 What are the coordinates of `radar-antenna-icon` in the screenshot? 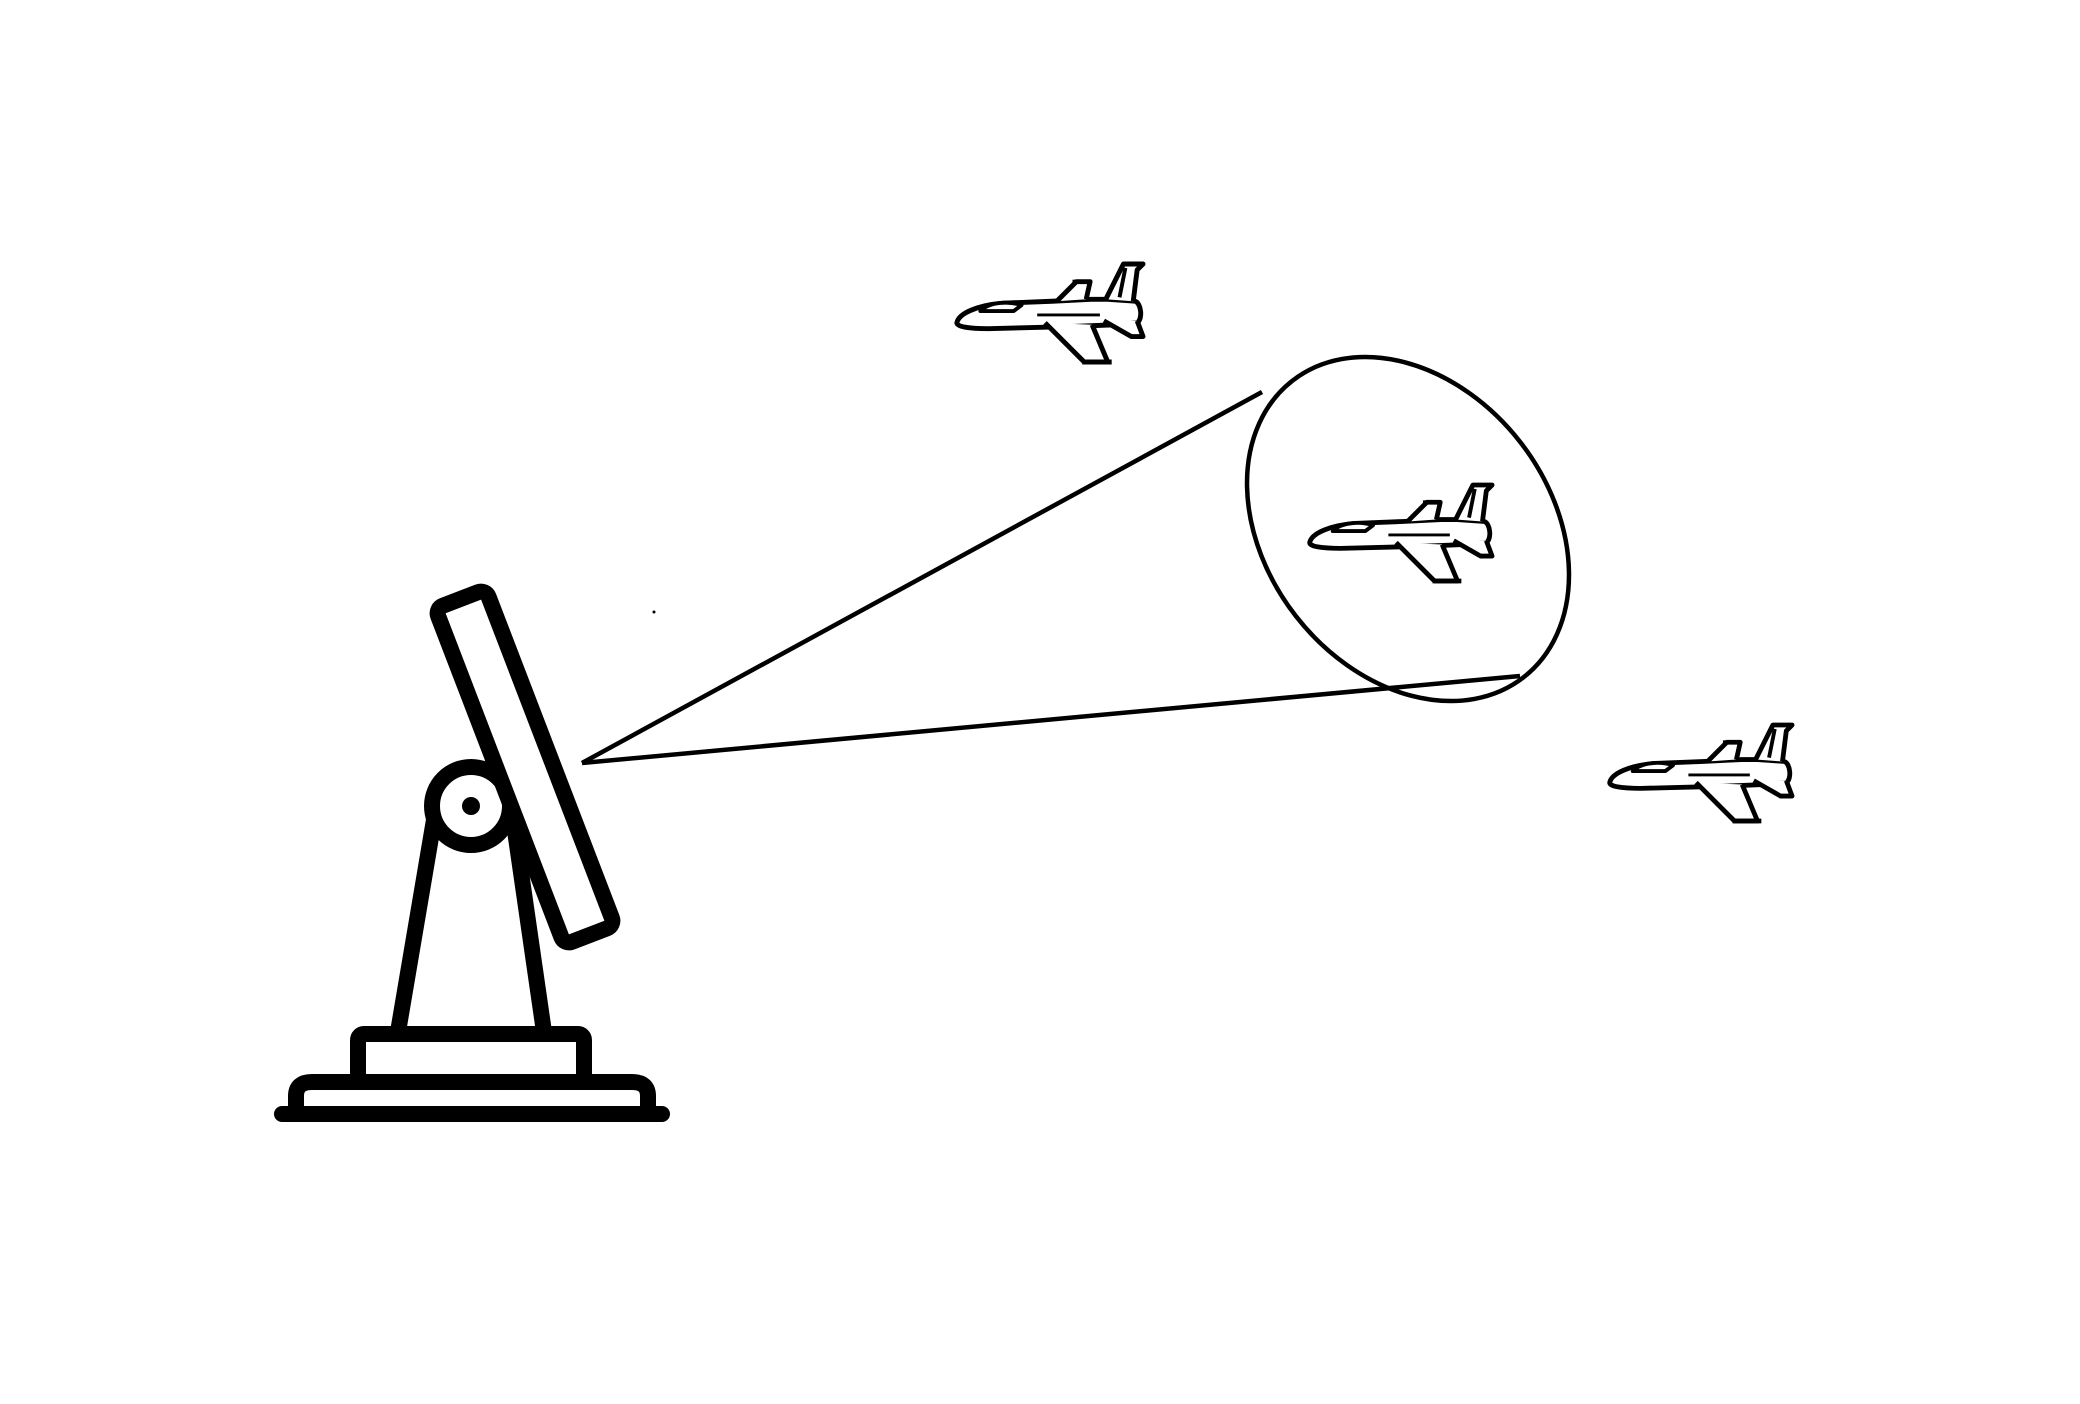 It's located at (472, 852).